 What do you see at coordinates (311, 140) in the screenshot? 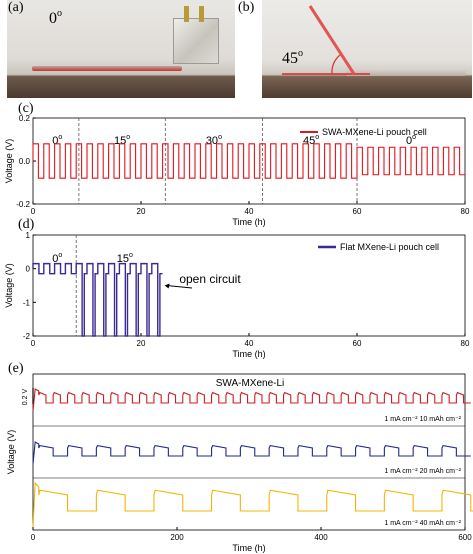
I see `angle-label-c: 45o` at bounding box center [311, 140].